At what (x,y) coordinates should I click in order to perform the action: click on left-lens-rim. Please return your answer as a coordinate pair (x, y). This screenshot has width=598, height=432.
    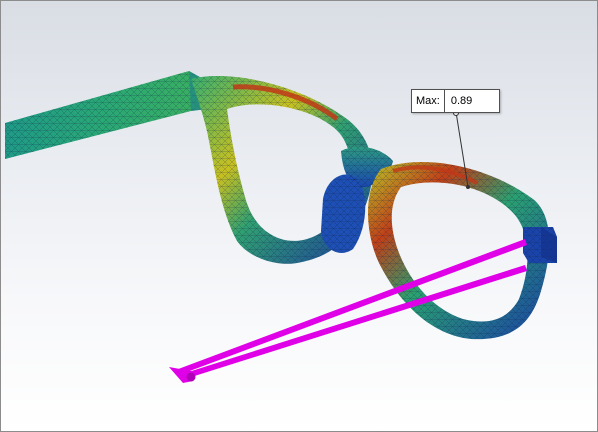
    Looking at the image, I should click on (282, 170).